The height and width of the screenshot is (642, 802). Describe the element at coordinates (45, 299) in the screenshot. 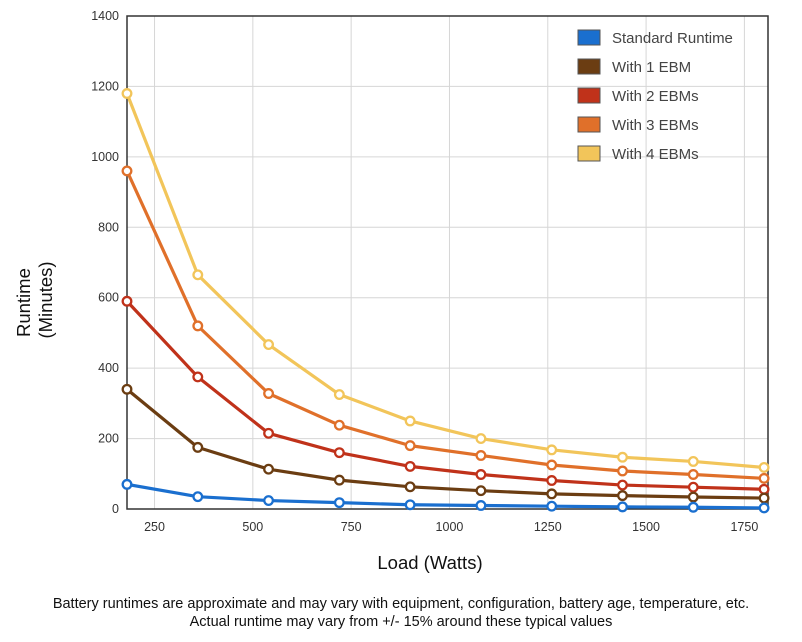

I see `y-axis-title-line-2: (Minutes)` at that location.